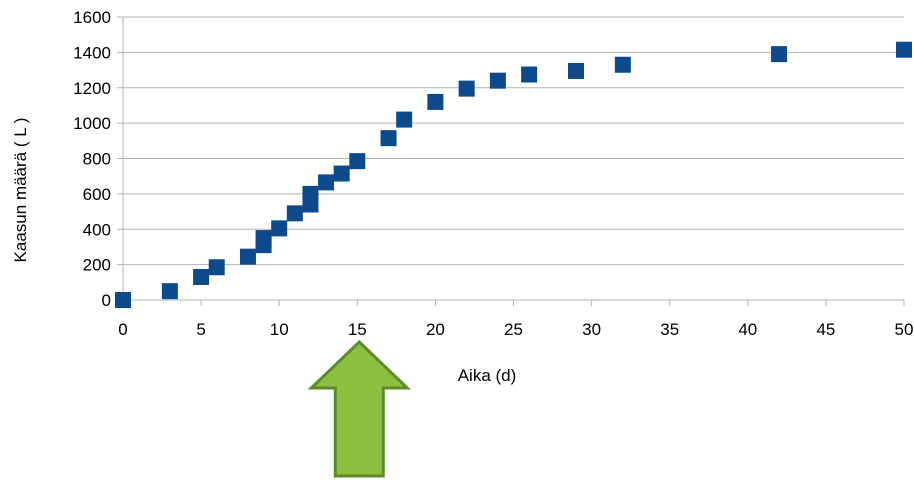 The width and height of the screenshot is (914, 480). I want to click on x-tick-label: 40, so click(747, 329).